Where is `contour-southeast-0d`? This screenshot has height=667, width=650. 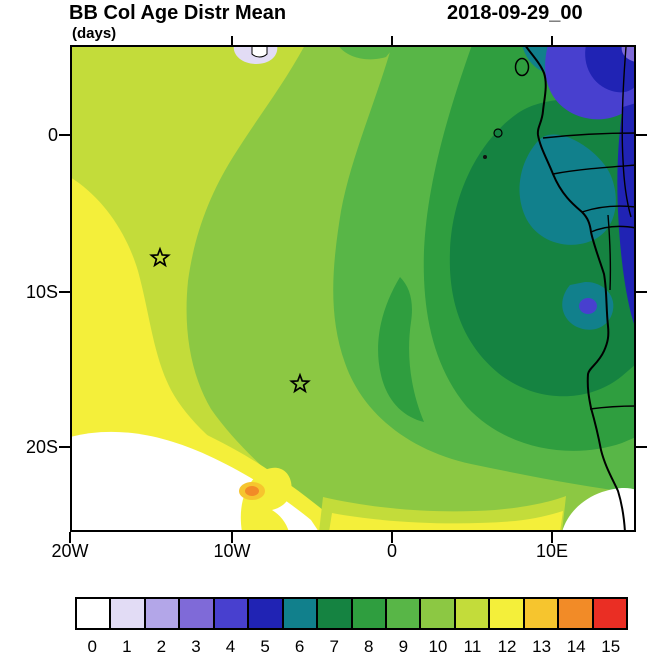 contour-southeast-0d is located at coordinates (599, 509).